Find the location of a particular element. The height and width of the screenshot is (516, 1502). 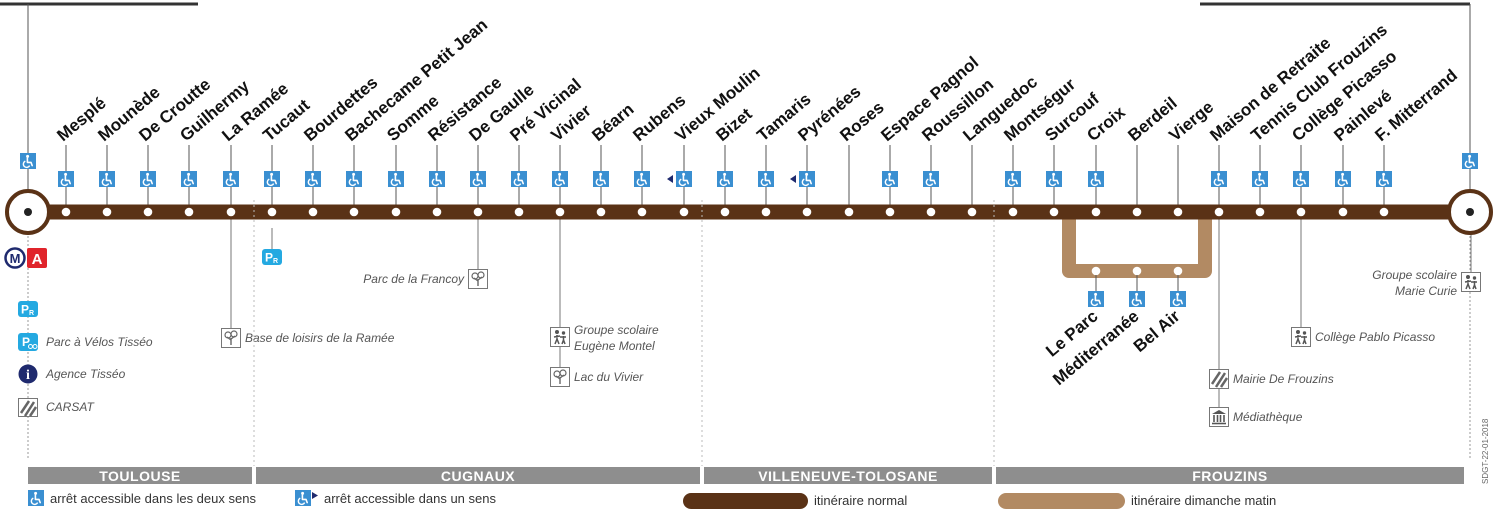

info-icon: i is located at coordinates (28, 374).